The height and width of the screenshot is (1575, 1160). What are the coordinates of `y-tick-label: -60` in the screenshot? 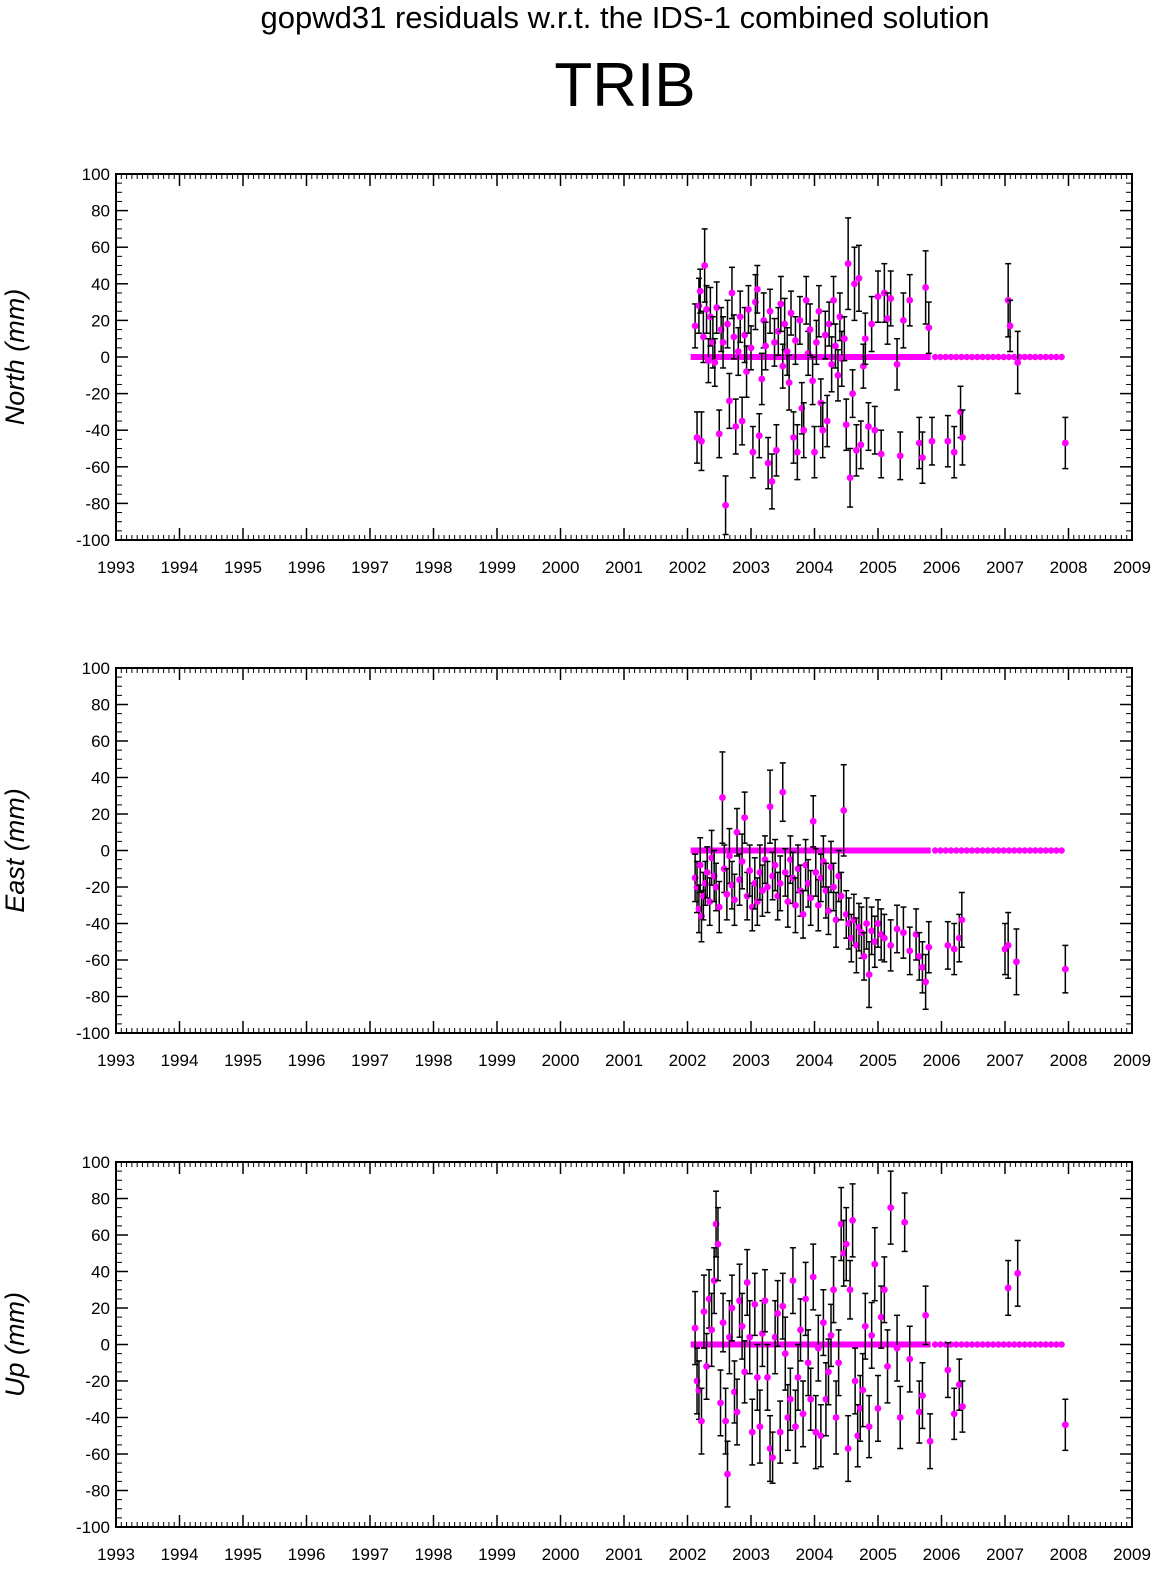 It's located at (97, 960).